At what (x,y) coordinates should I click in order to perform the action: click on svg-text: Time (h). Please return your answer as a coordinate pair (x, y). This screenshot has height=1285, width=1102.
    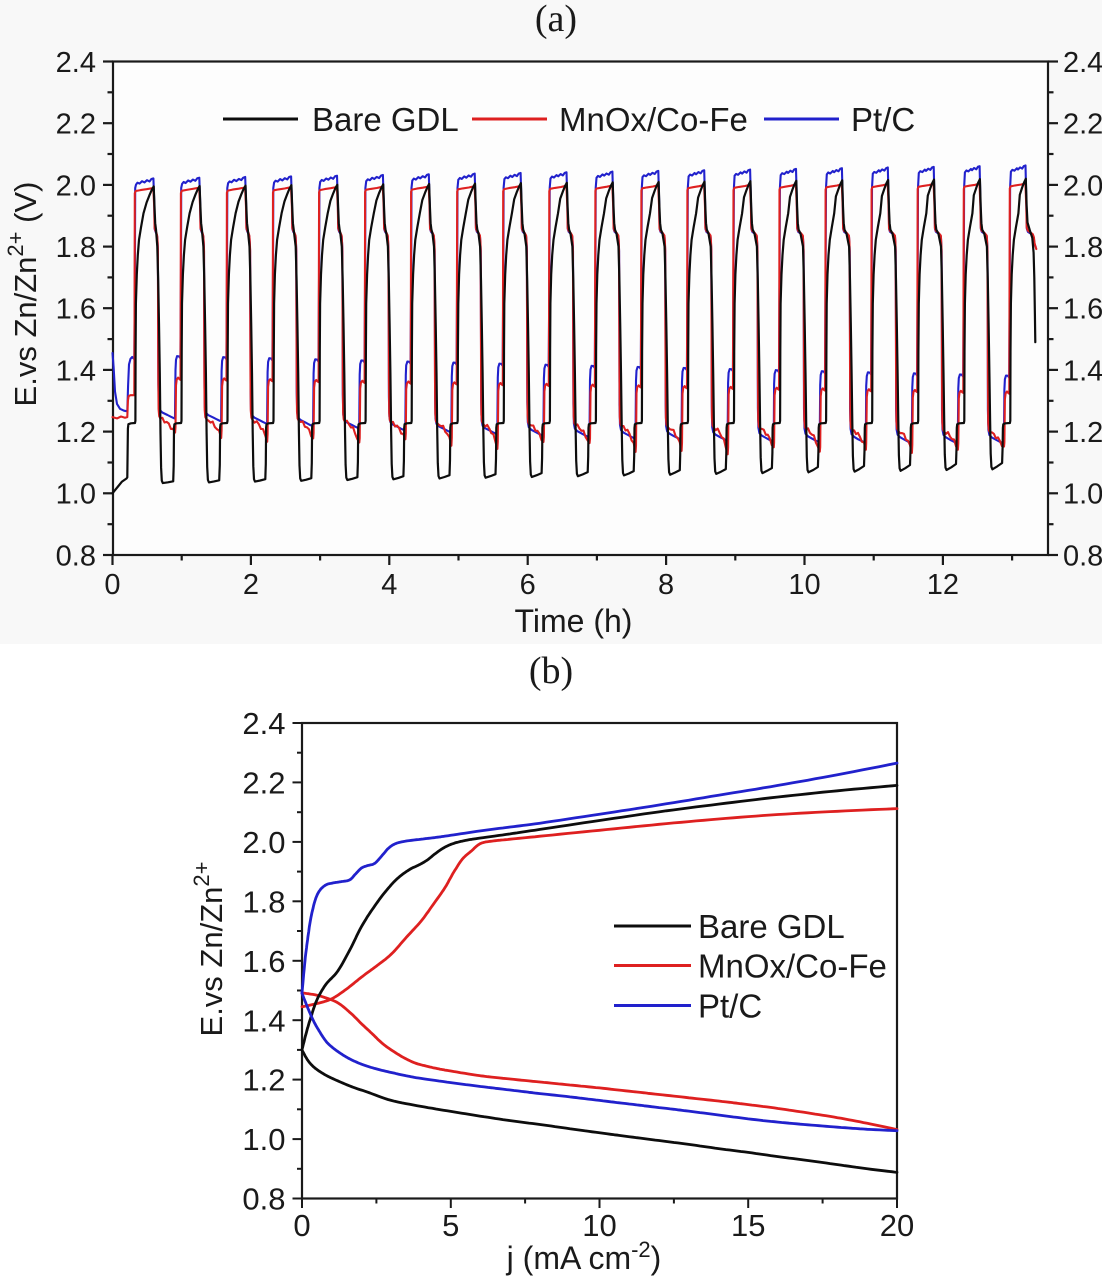
    Looking at the image, I should click on (574, 621).